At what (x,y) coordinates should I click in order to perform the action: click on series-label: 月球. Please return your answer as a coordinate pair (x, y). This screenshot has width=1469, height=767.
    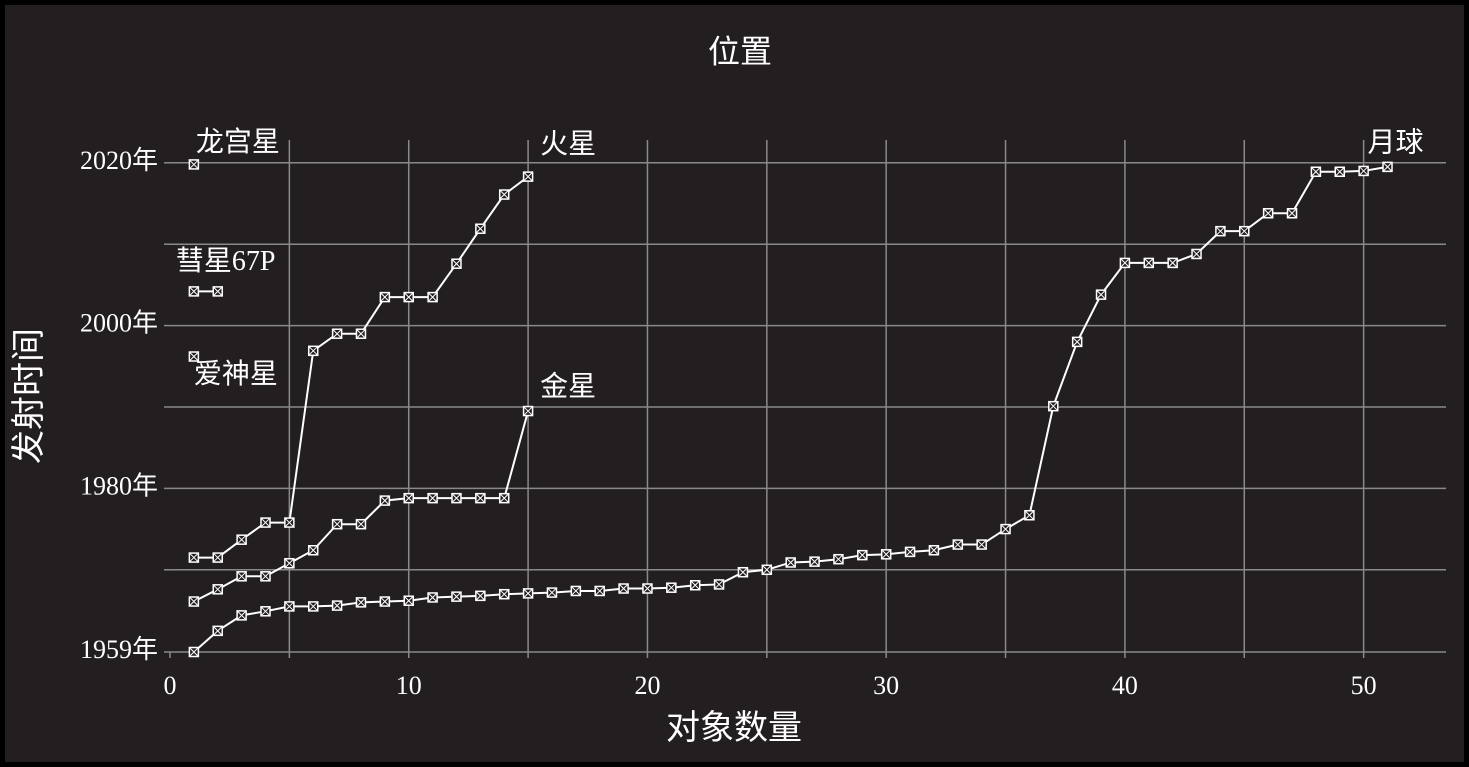
    Looking at the image, I should click on (1396, 142).